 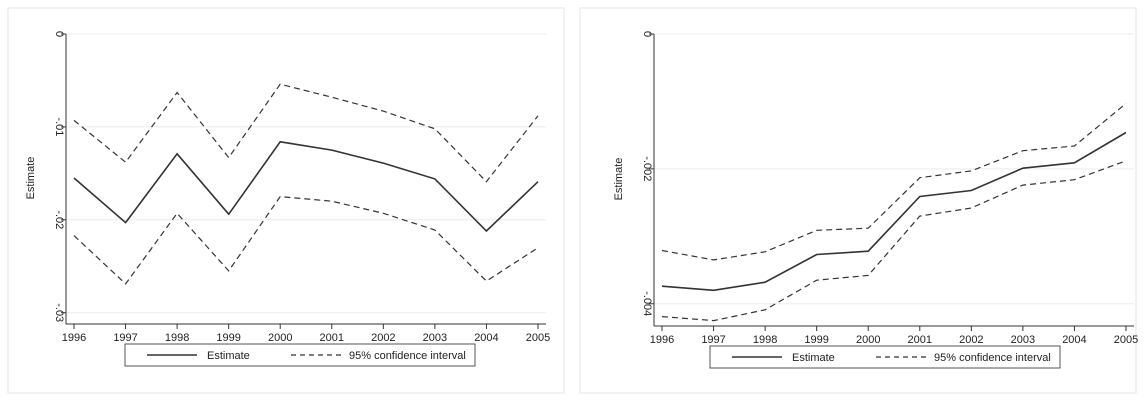 What do you see at coordinates (306, 133) in the screenshot?
I see `ci-upper-line` at bounding box center [306, 133].